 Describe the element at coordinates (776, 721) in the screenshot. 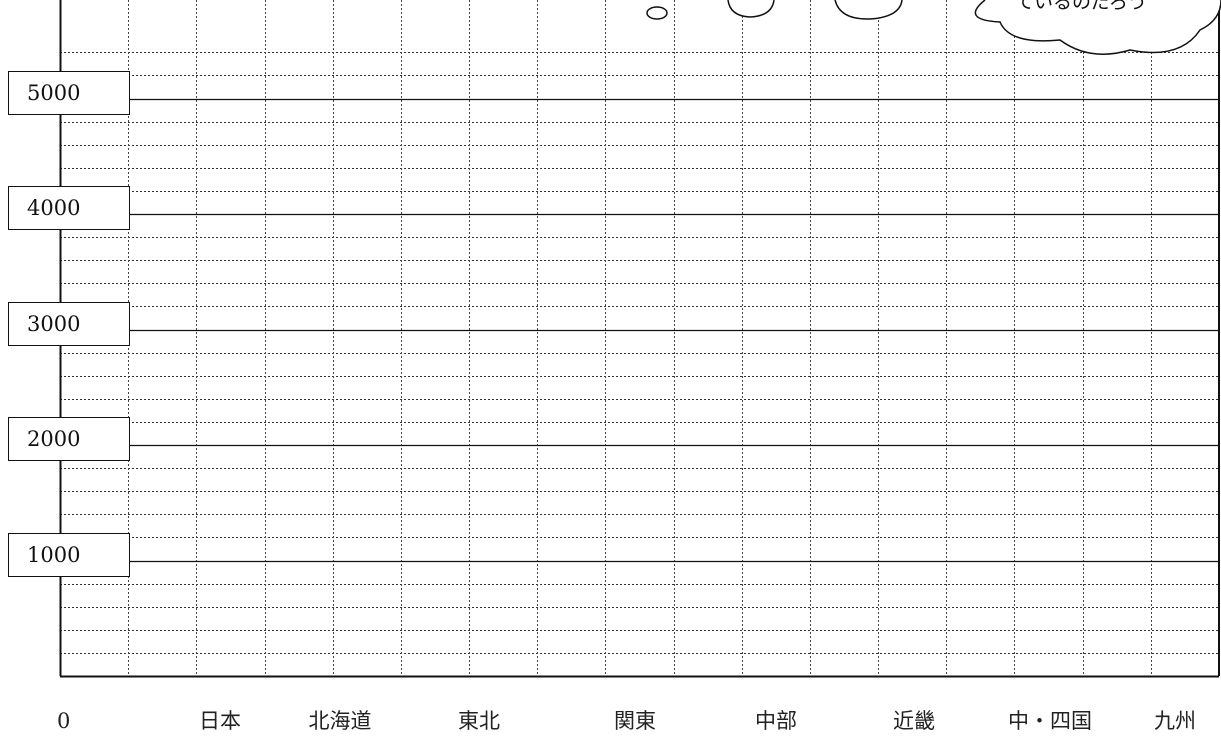

I see `x-tick-label: 中部` at that location.